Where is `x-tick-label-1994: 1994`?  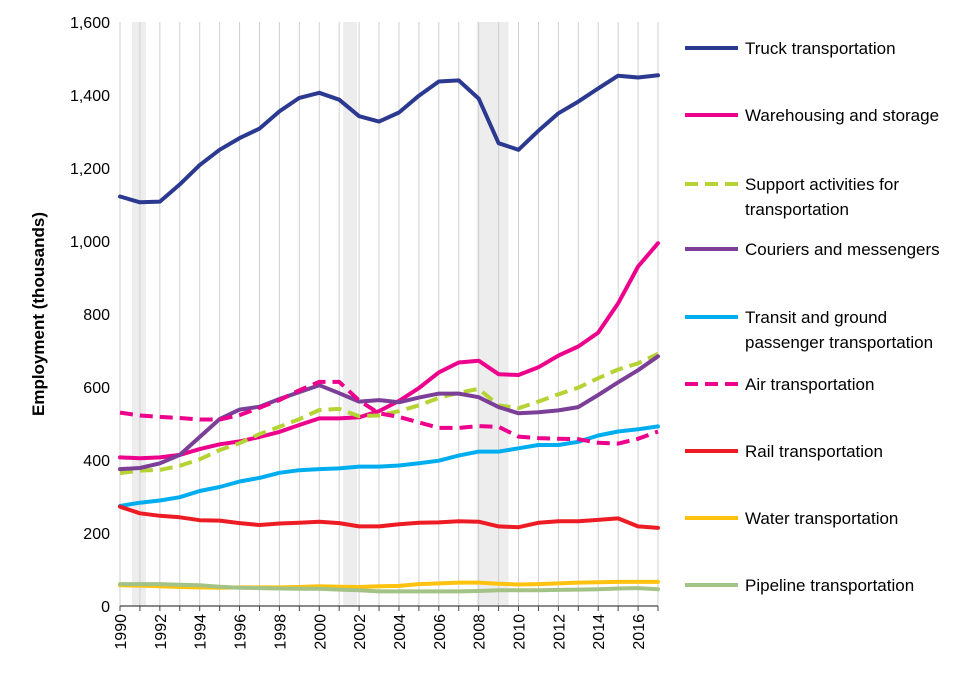
x-tick-label-1994: 1994 is located at coordinates (201, 632).